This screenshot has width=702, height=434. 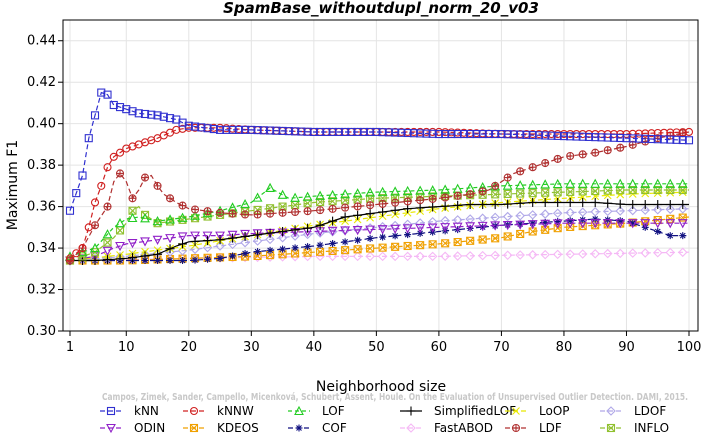 What do you see at coordinates (146, 411) in the screenshot?
I see `legend-label: kNN` at bounding box center [146, 411].